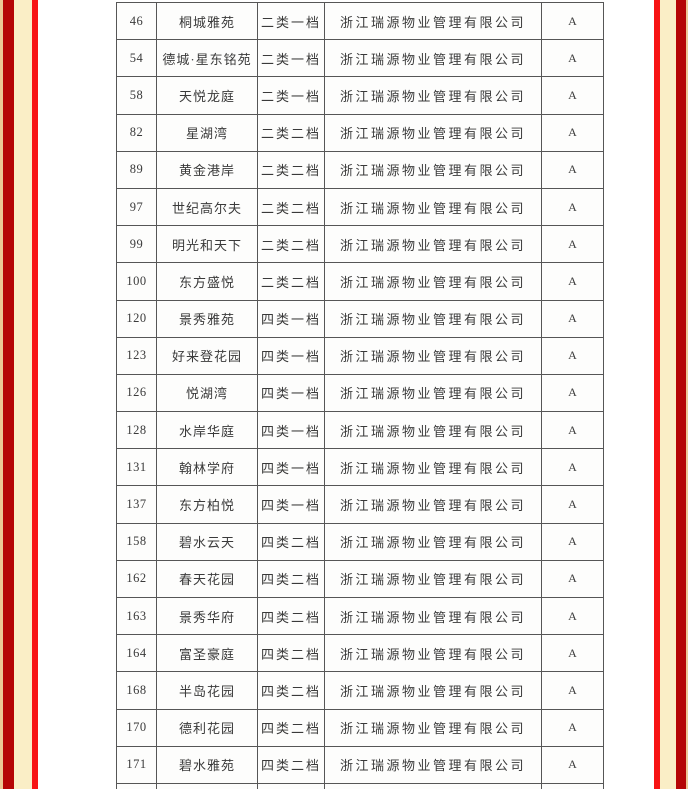 The height and width of the screenshot is (789, 688). What do you see at coordinates (206, 786) in the screenshot?
I see `cell-name` at bounding box center [206, 786].